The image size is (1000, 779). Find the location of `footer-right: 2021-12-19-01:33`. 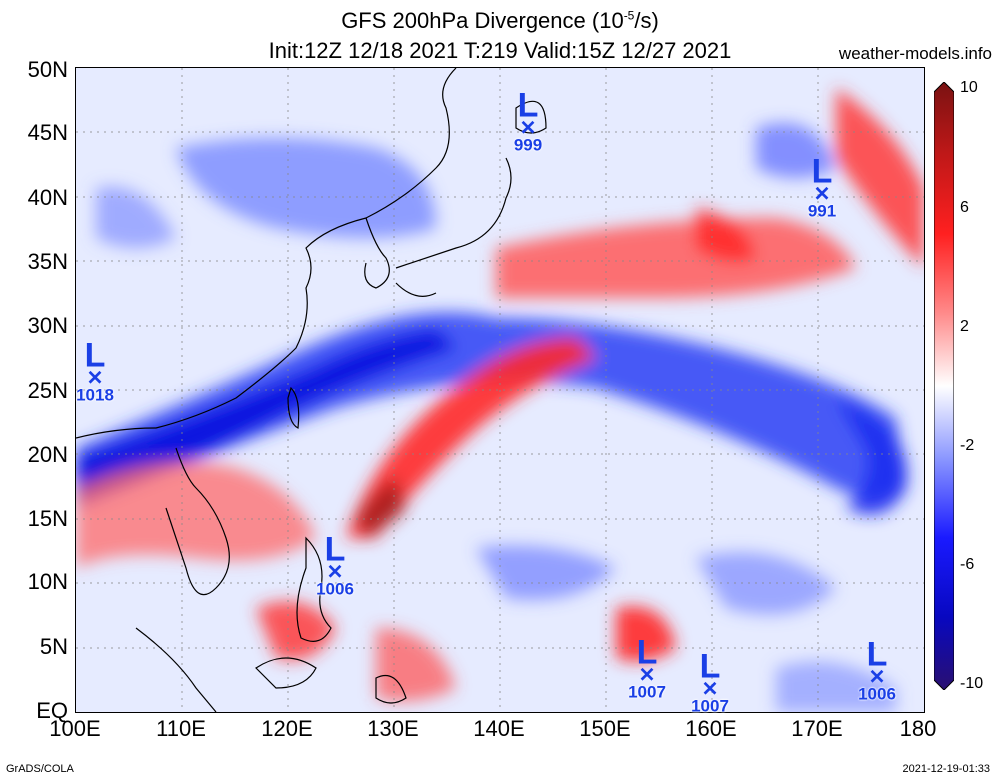

footer-right: 2021-12-19-01:33 is located at coordinates (946, 769).